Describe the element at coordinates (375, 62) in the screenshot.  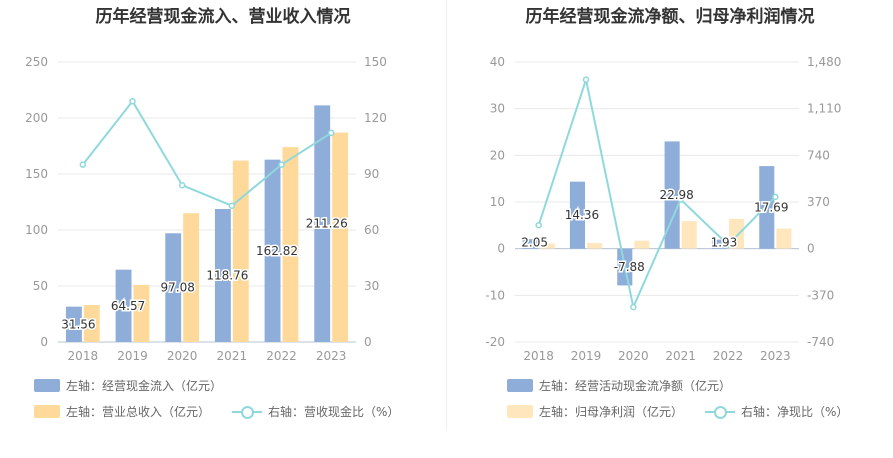
I see `y-right-tick-label: 150` at that location.